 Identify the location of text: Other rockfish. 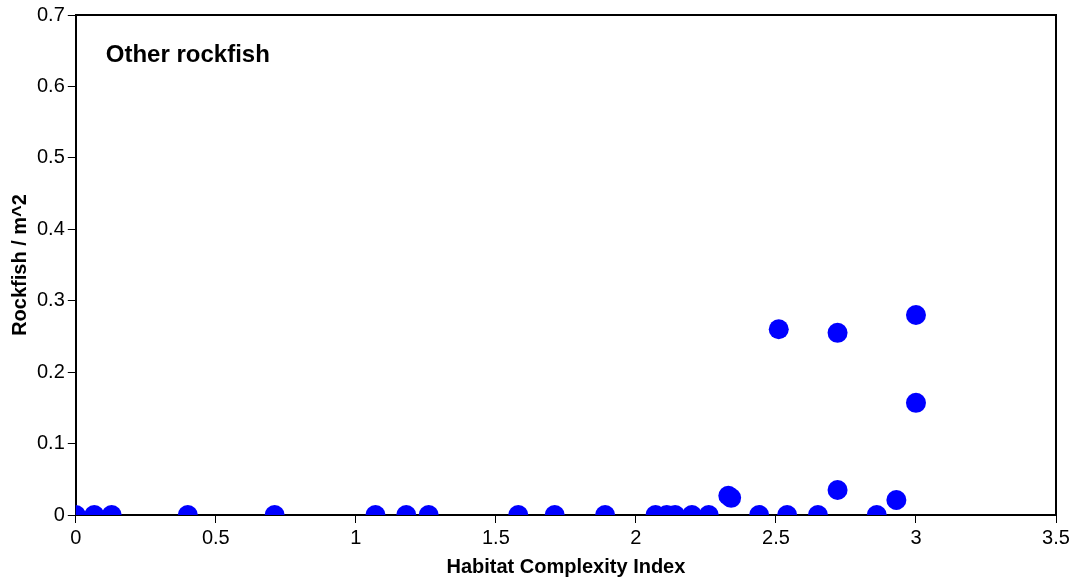
(187, 53).